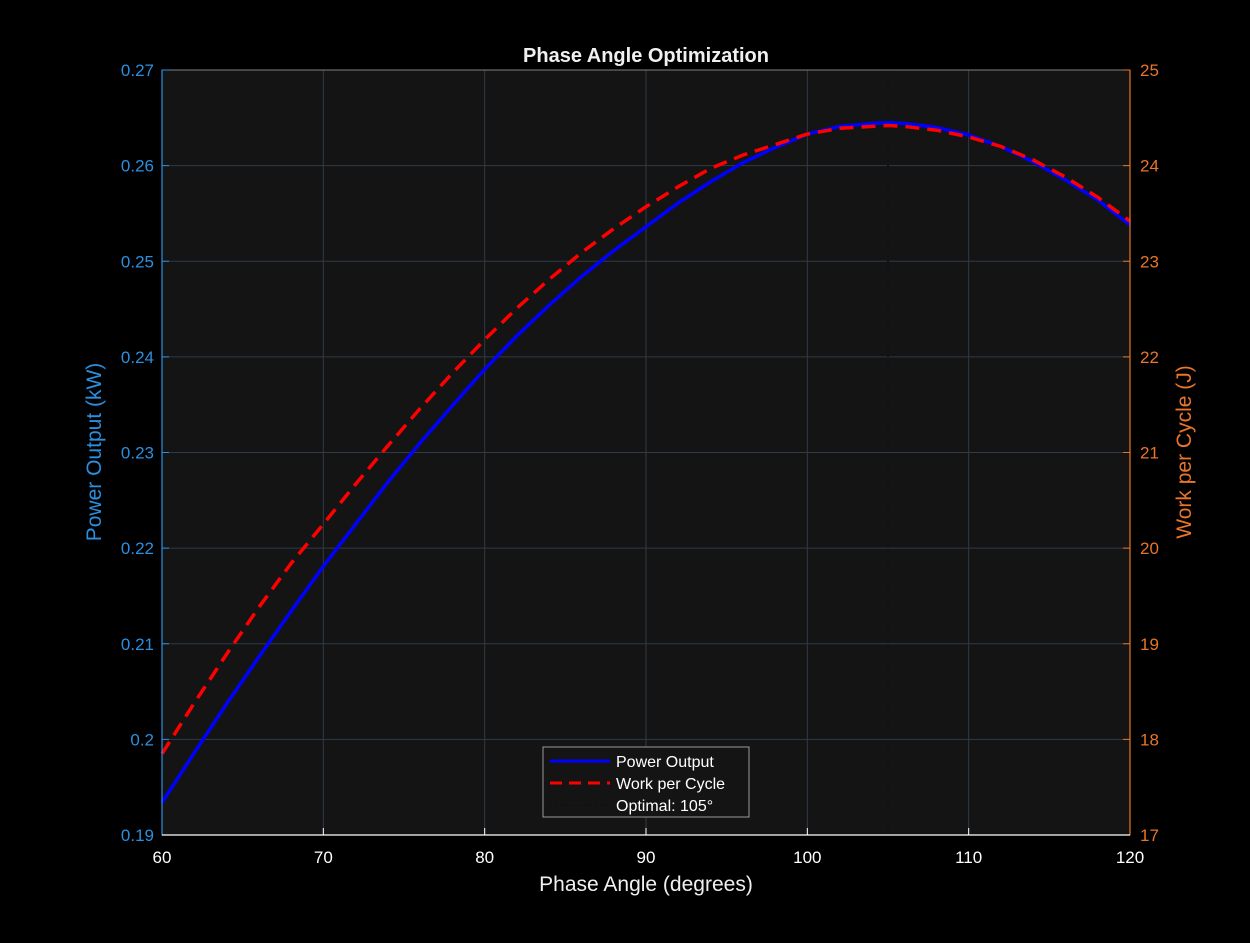  I want to click on y-right-tick-label: 21, so click(1149, 453).